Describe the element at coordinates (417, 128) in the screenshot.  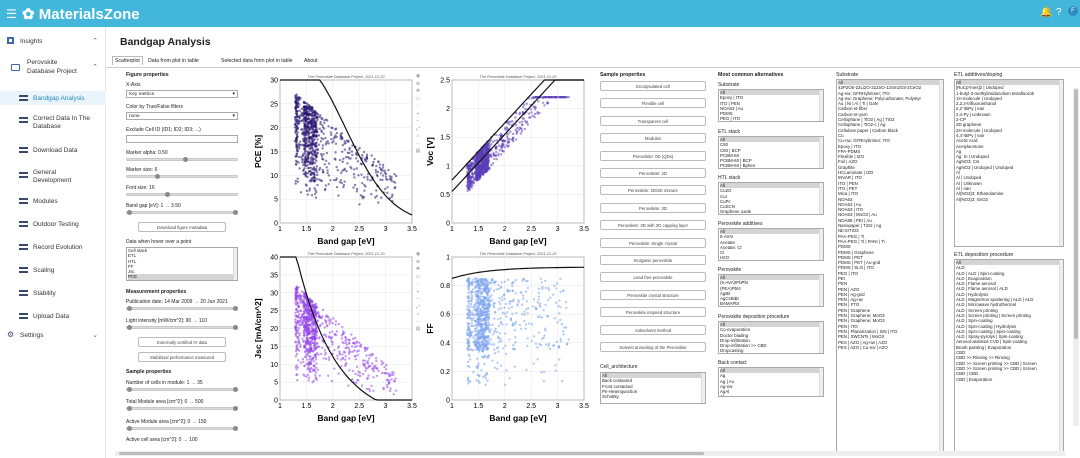
I see `autoscale-icon: ⤢` at that location.